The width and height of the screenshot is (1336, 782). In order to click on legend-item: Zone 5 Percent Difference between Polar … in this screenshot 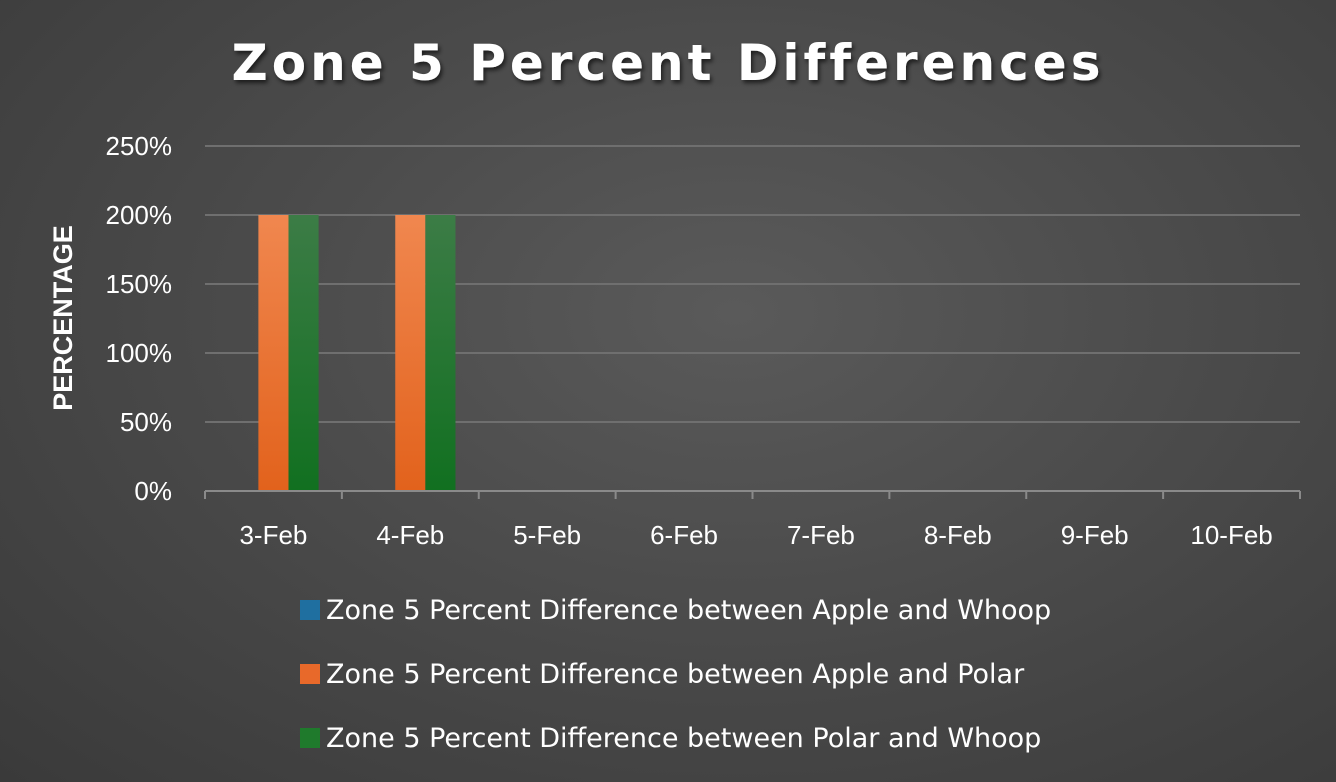, I will do `click(750, 738)`.